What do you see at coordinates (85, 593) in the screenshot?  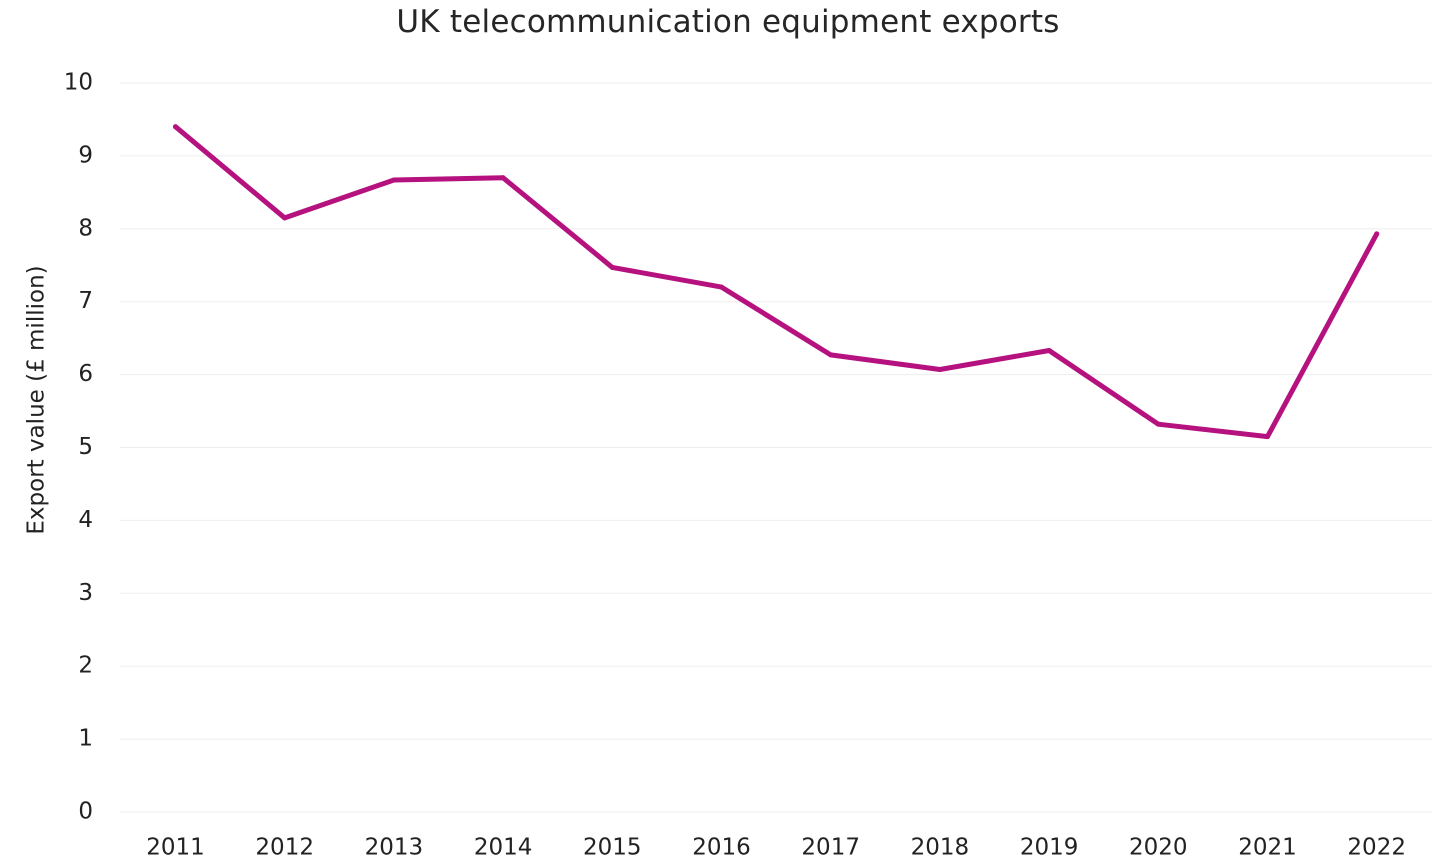 I see `y-tick-label: 3` at bounding box center [85, 593].